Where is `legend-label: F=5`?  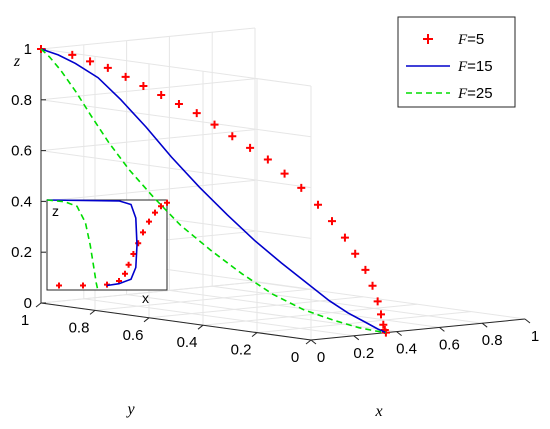
legend-label: F=5 is located at coordinates (470, 39).